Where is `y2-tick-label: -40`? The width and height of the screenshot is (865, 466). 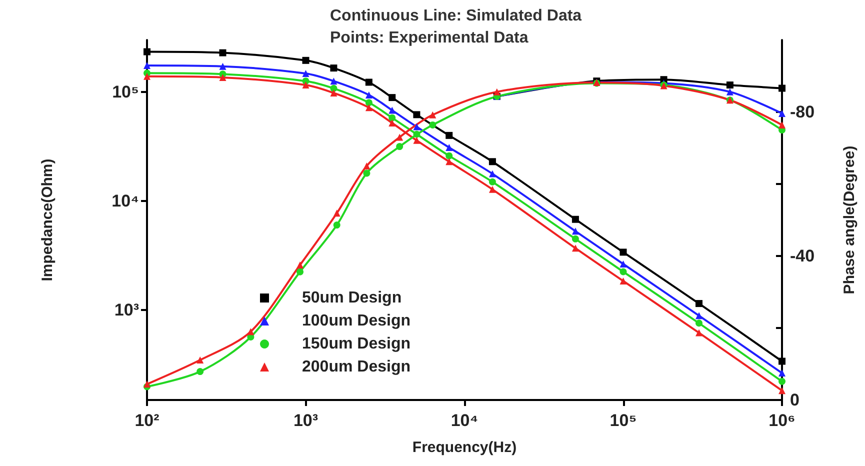
y2-tick-label: -40 is located at coordinates (802, 256).